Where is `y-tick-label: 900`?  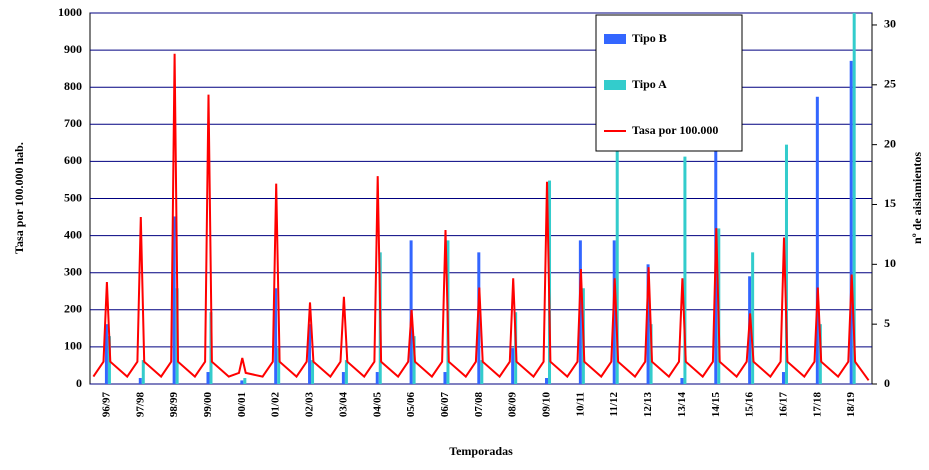
y-tick-label: 900 is located at coordinates (73, 49).